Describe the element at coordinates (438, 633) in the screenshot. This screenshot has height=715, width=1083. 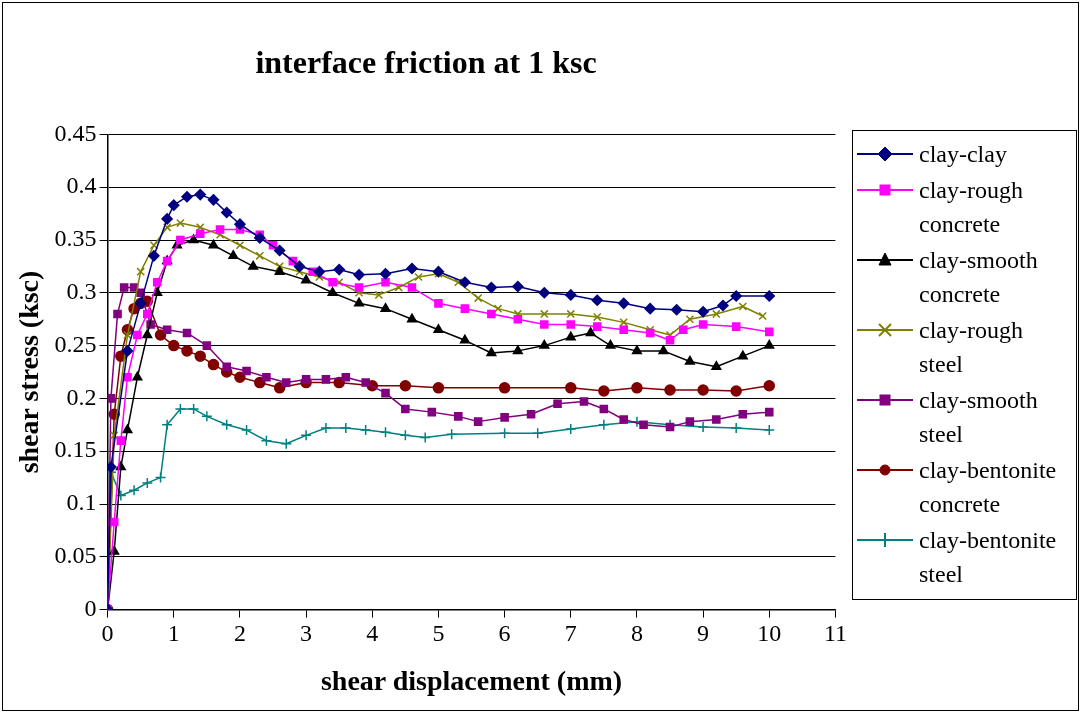
I see `x-tick-label: 5` at that location.